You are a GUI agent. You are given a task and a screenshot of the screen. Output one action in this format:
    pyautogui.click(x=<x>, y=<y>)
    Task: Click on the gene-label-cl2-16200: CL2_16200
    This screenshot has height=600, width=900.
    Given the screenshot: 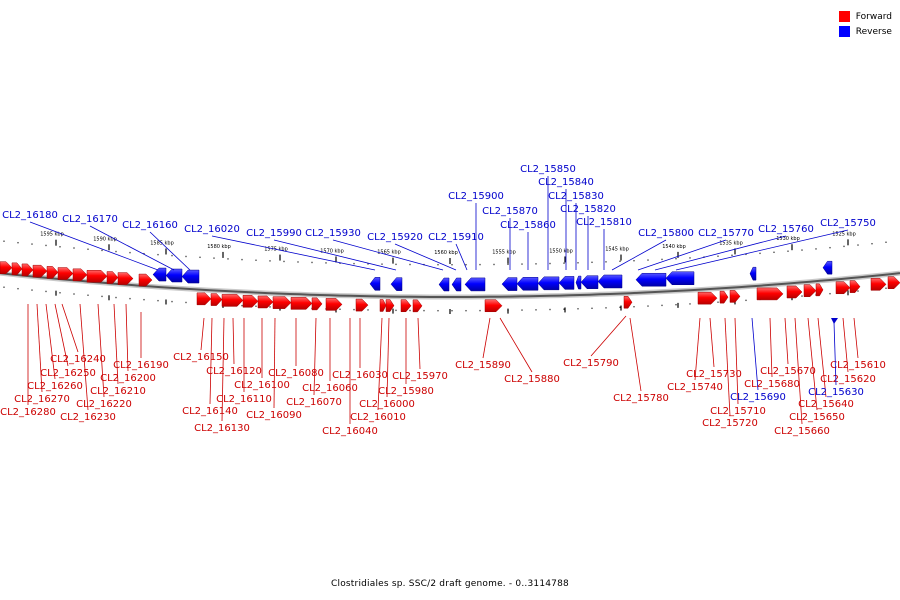 What is the action you would take?
    pyautogui.click(x=128, y=343)
    